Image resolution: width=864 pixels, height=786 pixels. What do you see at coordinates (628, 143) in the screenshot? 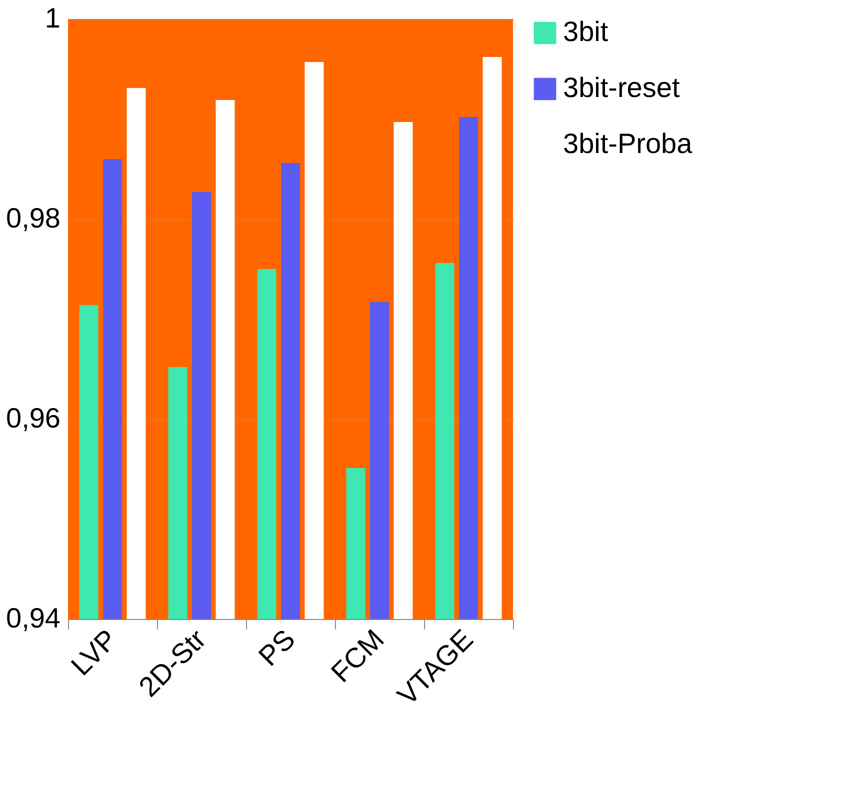
I see `text: 3bit-Proba` at bounding box center [628, 143].